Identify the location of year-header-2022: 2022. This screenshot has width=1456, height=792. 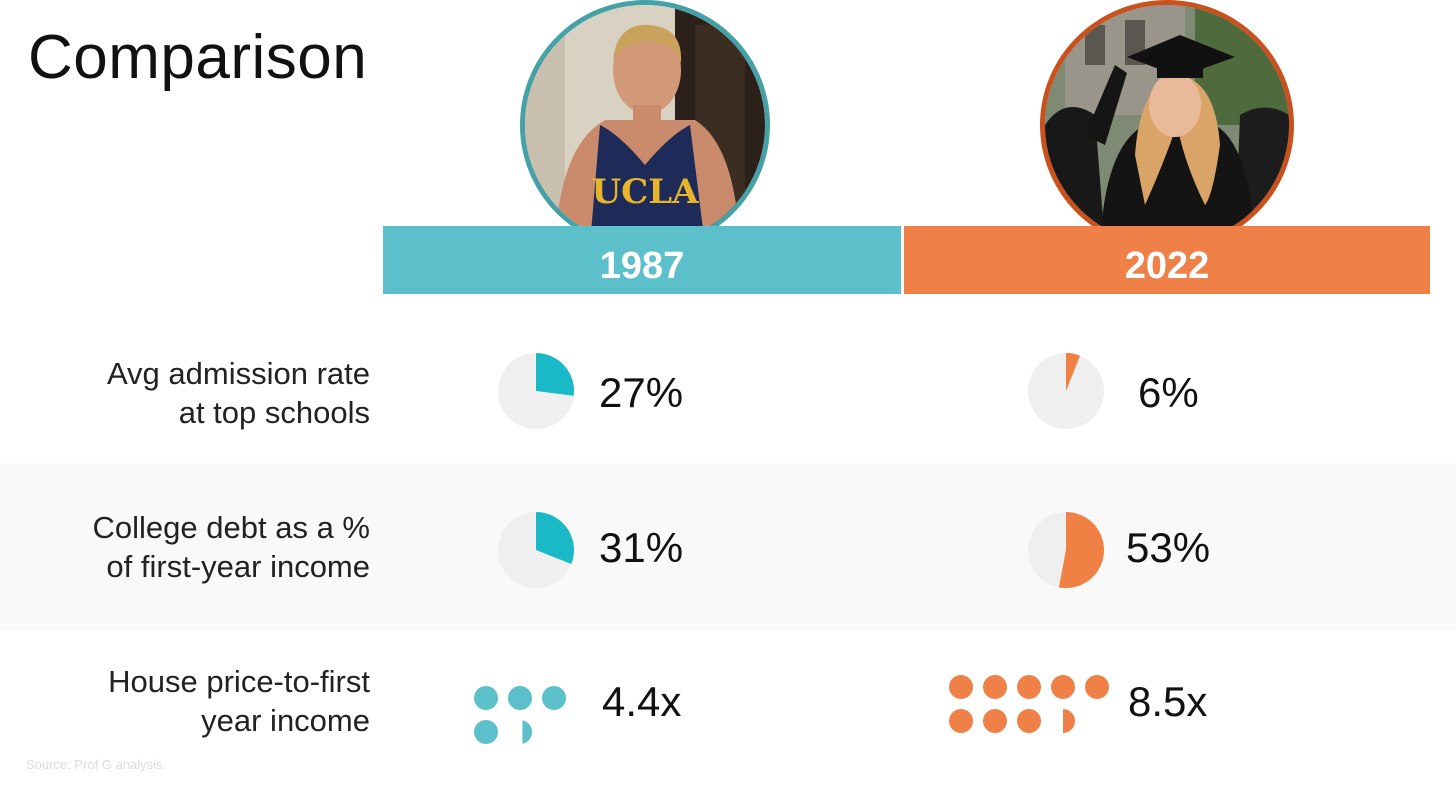
(1167, 260).